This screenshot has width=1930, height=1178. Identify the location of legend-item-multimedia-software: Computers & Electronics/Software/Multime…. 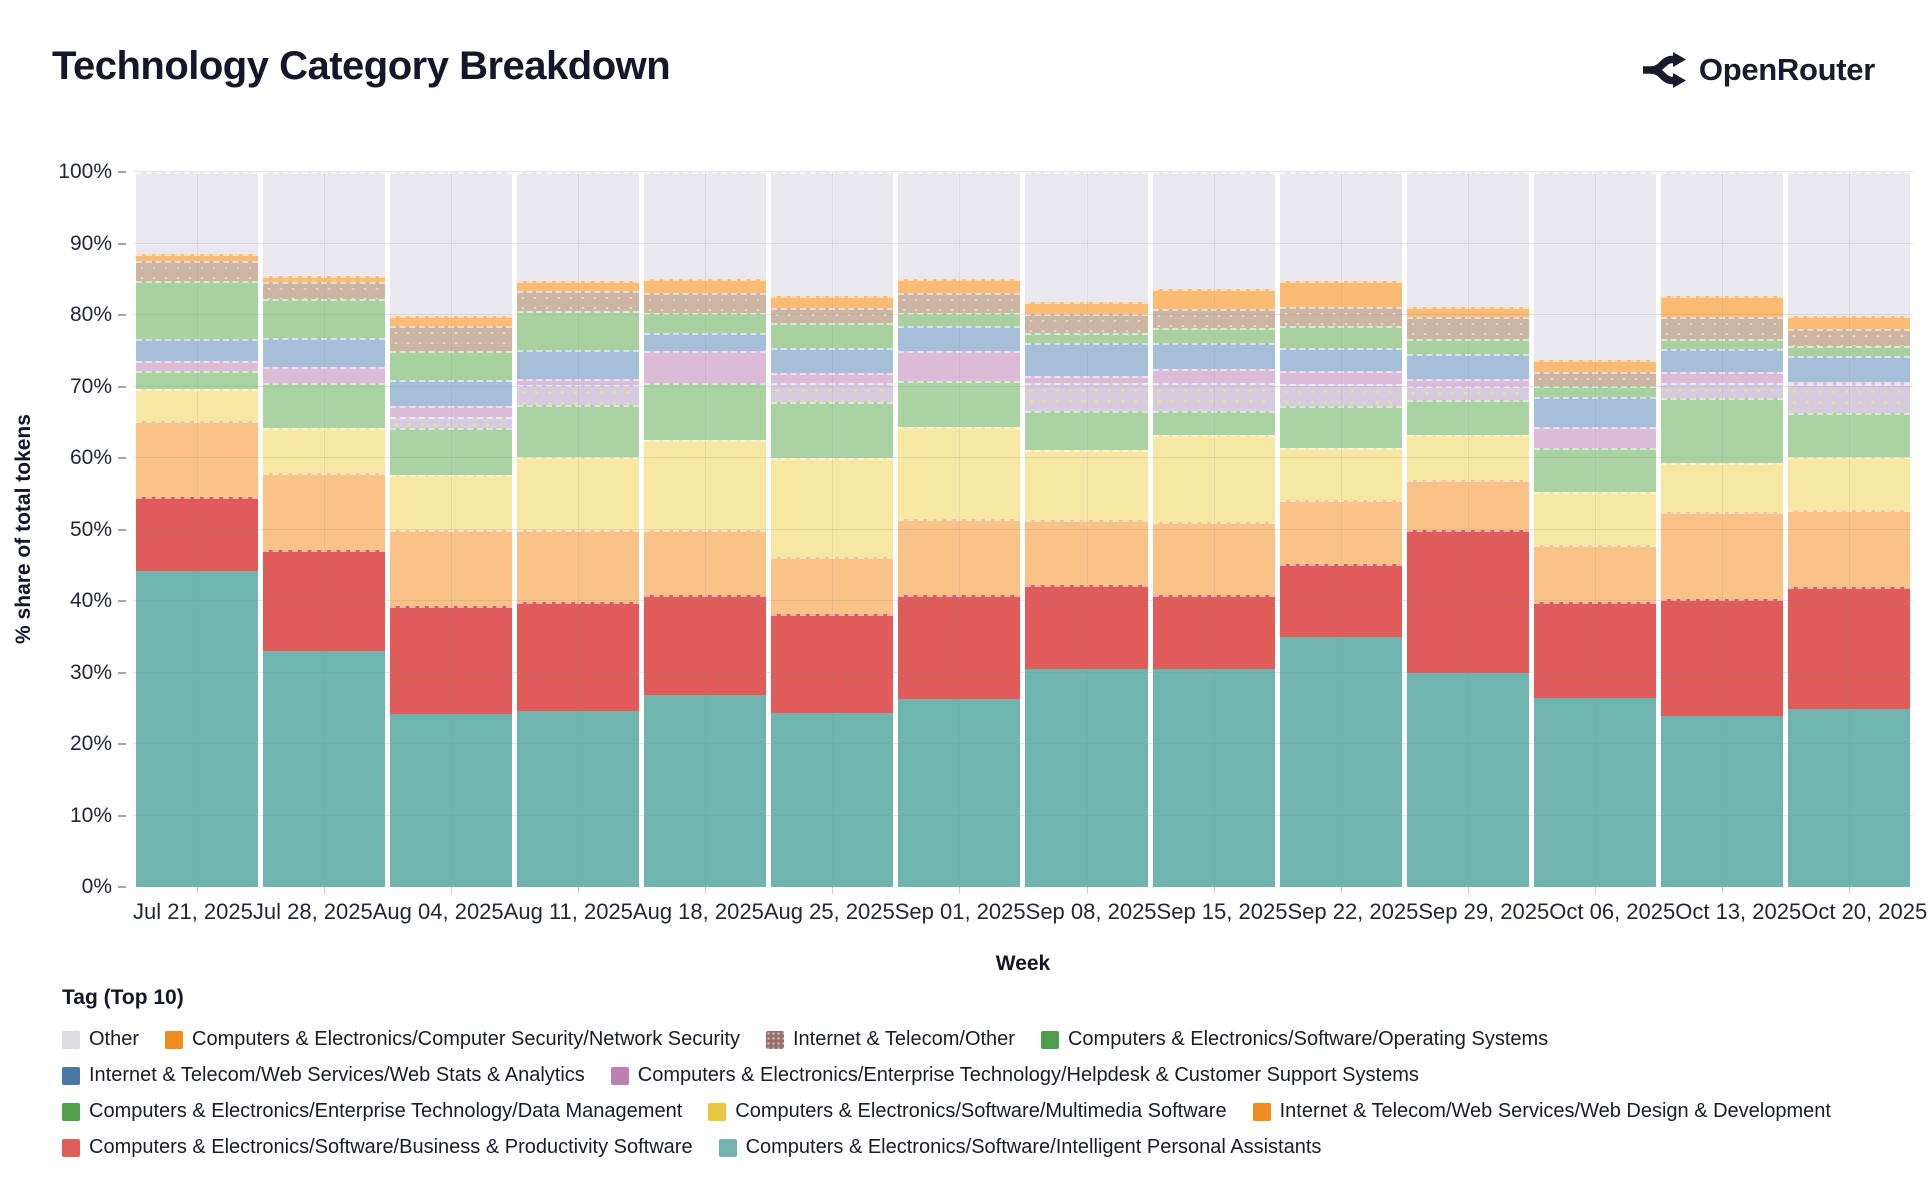
(967, 1111).